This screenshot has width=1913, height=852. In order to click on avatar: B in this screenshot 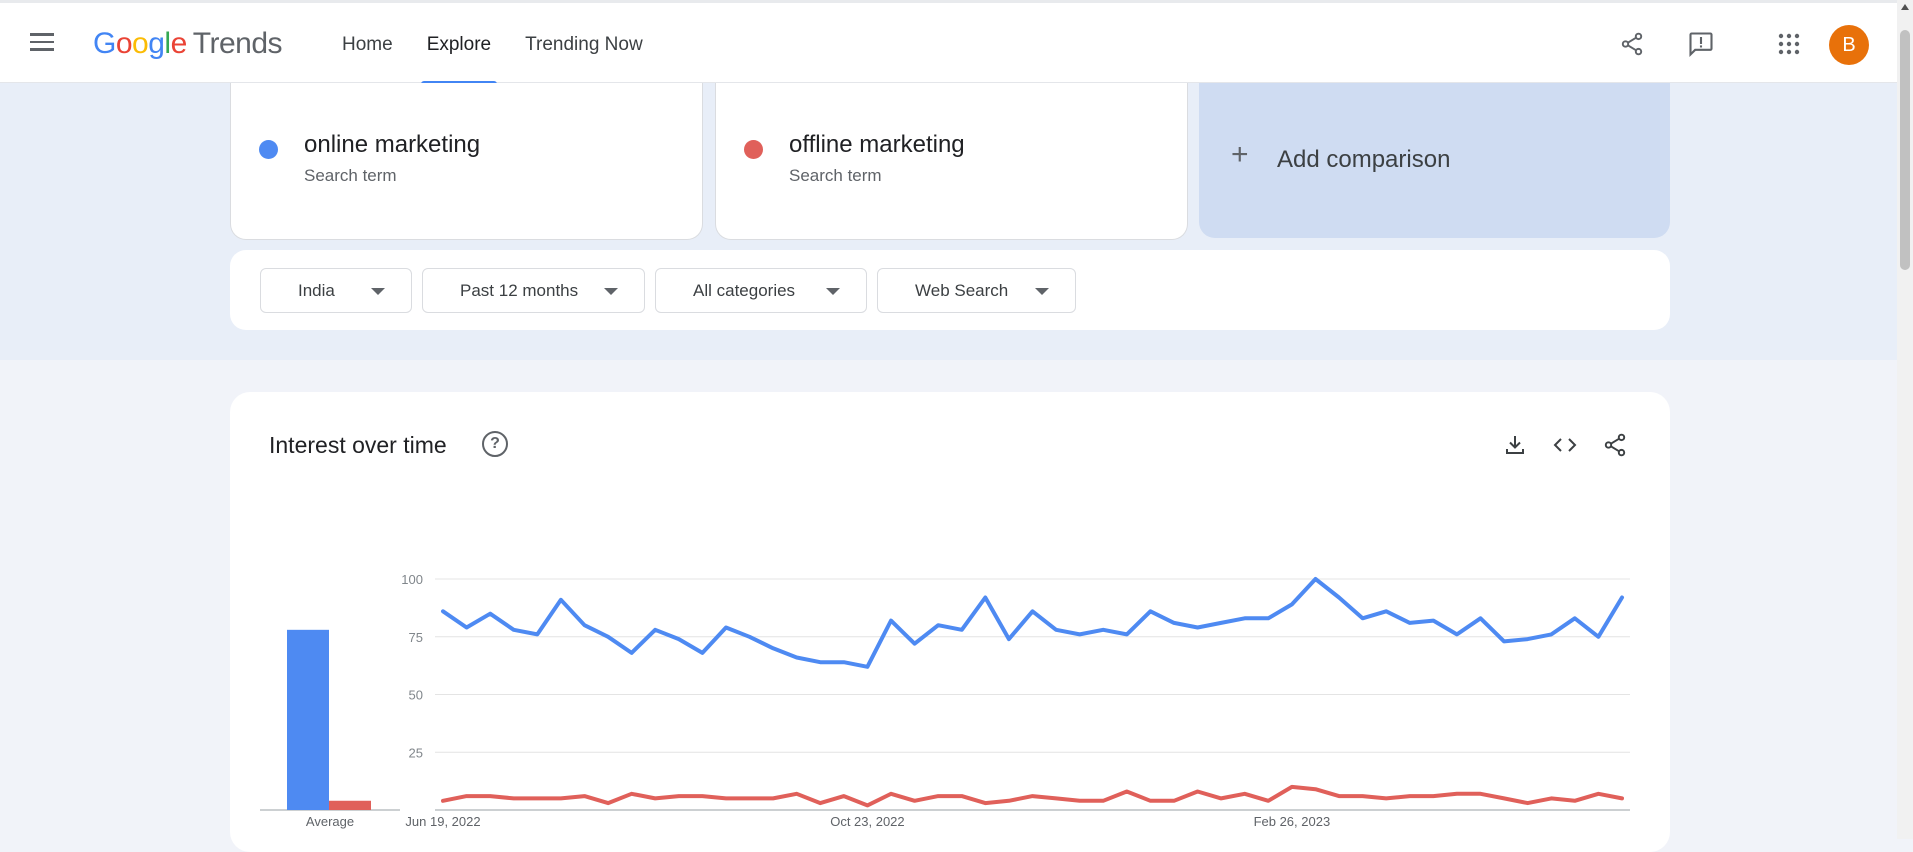, I will do `click(1849, 45)`.